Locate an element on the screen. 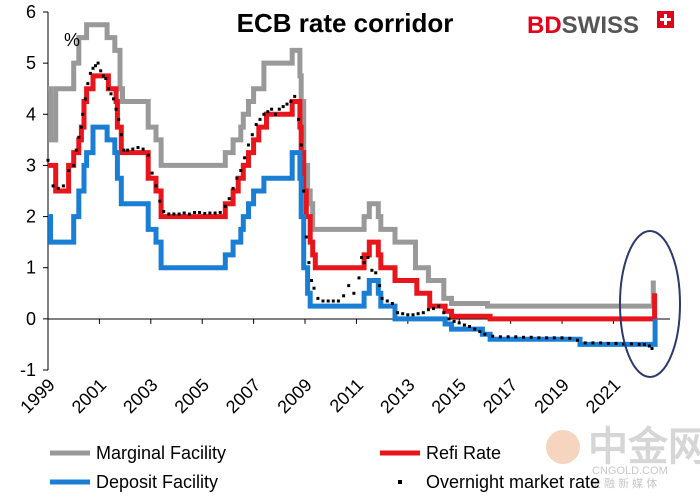 The image size is (700, 500). x-tick-label: 2013 is located at coordinates (397, 396).